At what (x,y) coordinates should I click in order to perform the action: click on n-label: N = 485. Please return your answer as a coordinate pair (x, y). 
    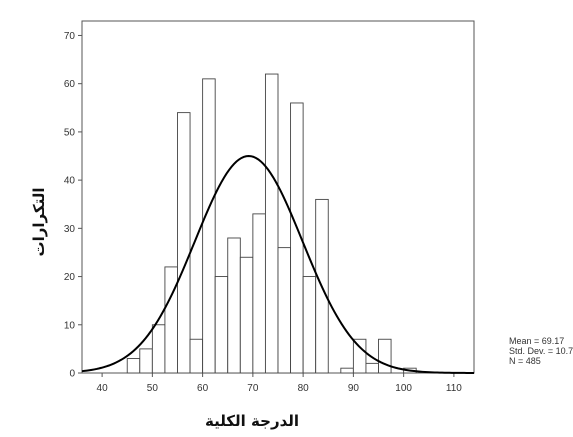
    Looking at the image, I should click on (525, 361).